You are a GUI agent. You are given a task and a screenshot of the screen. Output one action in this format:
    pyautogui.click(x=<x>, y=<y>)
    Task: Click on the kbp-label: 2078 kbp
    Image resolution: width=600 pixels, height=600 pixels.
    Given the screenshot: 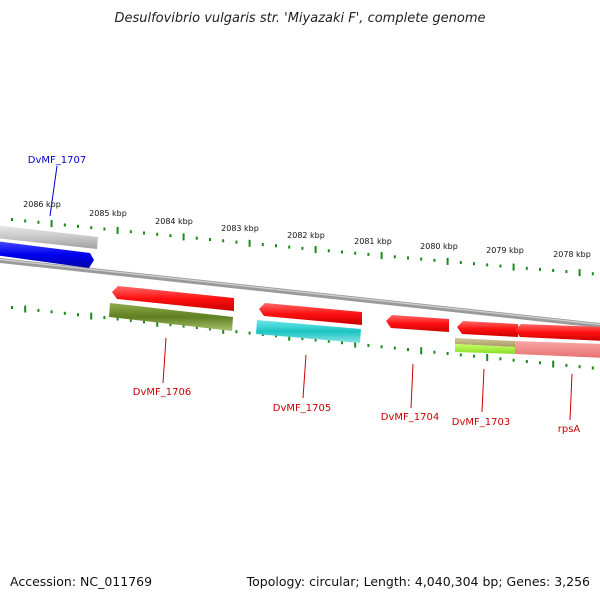 What is the action you would take?
    pyautogui.click(x=572, y=254)
    